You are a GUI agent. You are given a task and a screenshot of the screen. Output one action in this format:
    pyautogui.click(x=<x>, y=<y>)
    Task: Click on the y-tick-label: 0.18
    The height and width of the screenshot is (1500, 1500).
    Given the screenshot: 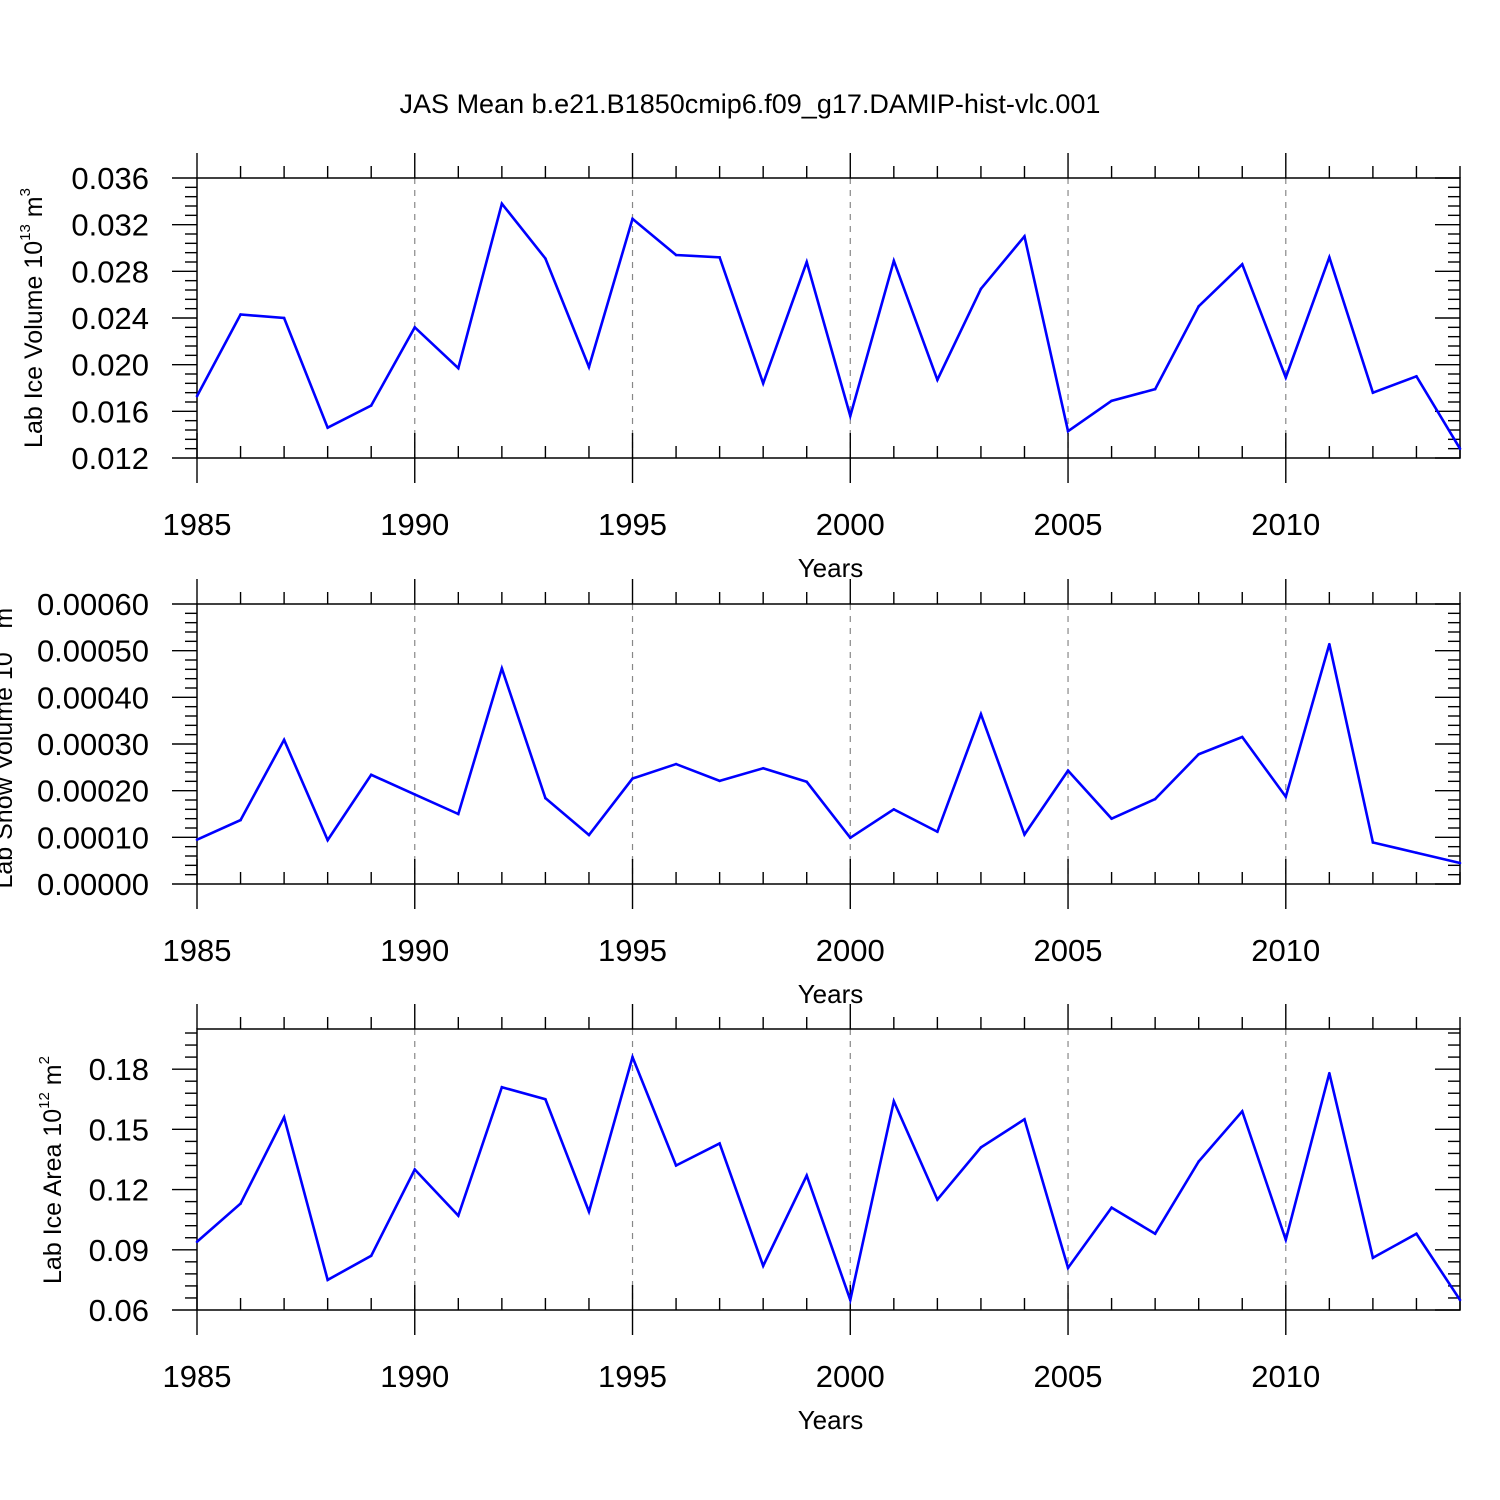 What is the action you would take?
    pyautogui.click(x=119, y=1069)
    